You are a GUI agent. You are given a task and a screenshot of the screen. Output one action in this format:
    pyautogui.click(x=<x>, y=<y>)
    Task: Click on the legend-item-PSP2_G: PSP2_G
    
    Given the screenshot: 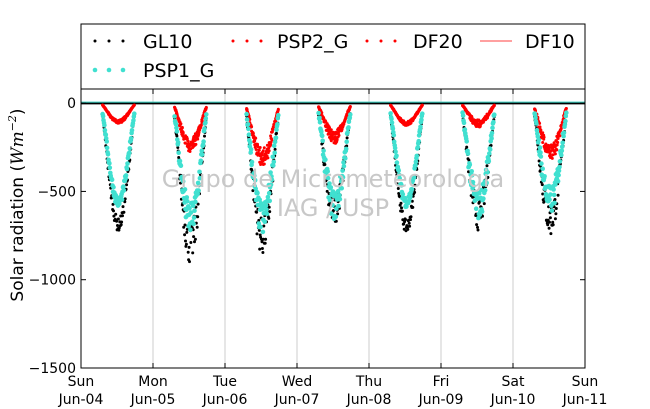 What is the action you would take?
    pyautogui.click(x=289, y=42)
    